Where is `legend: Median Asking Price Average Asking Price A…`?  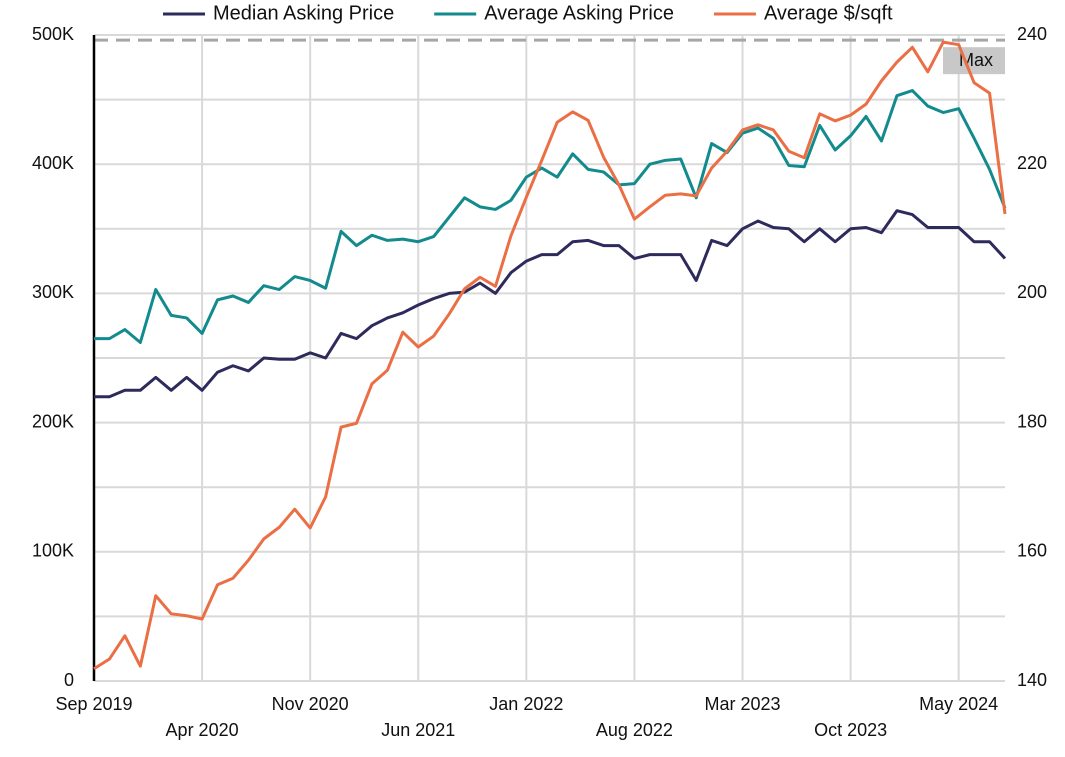
legend: Median Asking Price Average Asking Price A… is located at coordinates (528, 13).